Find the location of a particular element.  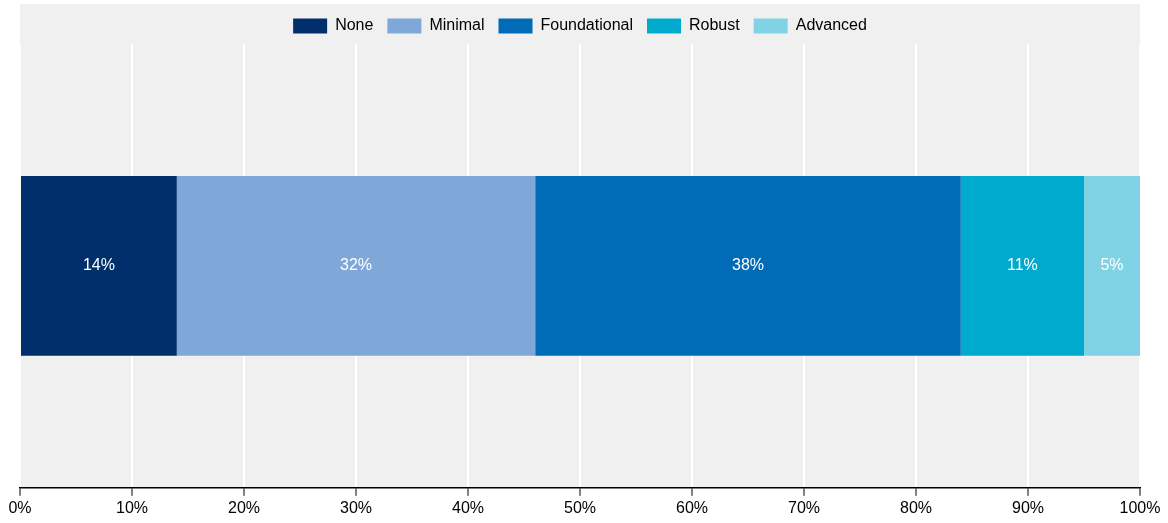

x-tick-label: 40% is located at coordinates (468, 507).